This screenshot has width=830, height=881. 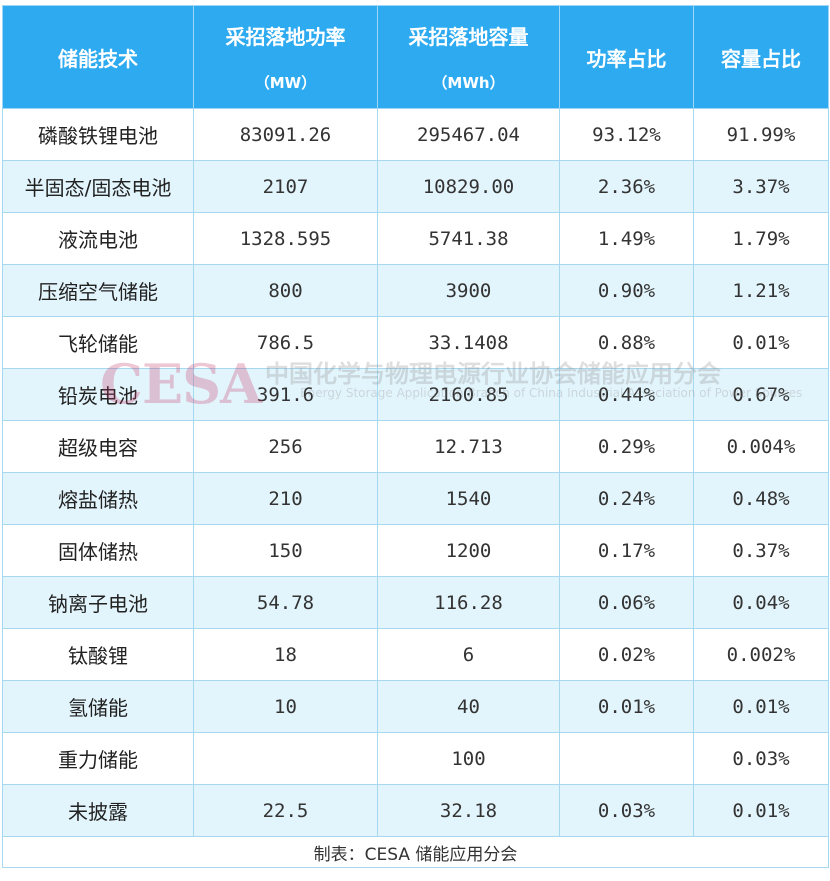 I want to click on cell-power-share: 0.88%, so click(x=626, y=342).